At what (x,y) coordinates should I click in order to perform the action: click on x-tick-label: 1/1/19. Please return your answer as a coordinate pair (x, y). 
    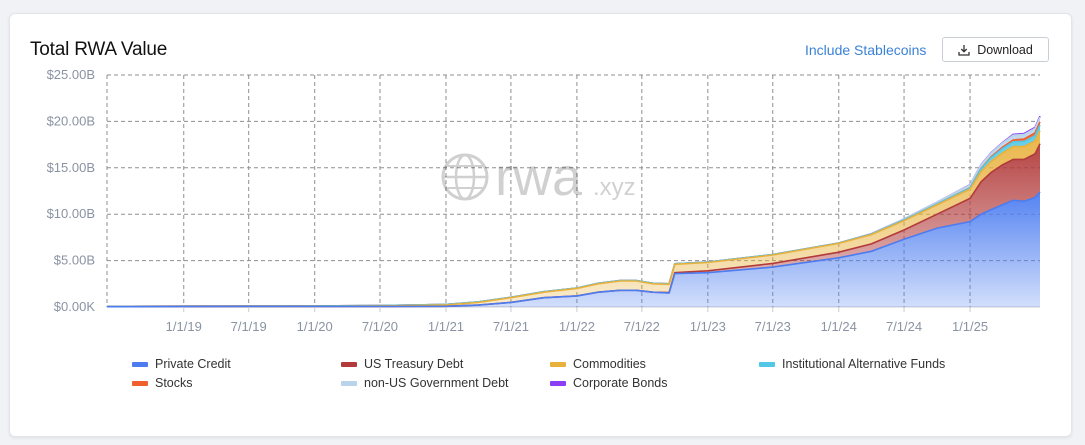
    Looking at the image, I should click on (184, 326).